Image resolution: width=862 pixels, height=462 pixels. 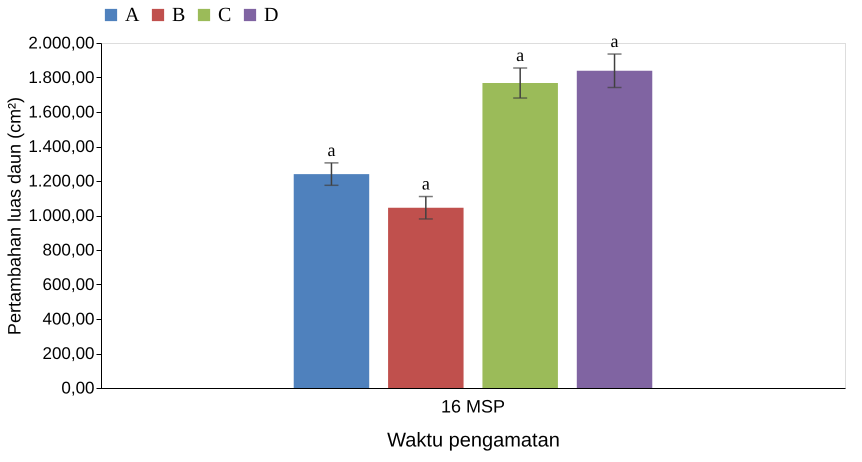 What do you see at coordinates (473, 441) in the screenshot?
I see `x-axis-title: Waktu pengamatan` at bounding box center [473, 441].